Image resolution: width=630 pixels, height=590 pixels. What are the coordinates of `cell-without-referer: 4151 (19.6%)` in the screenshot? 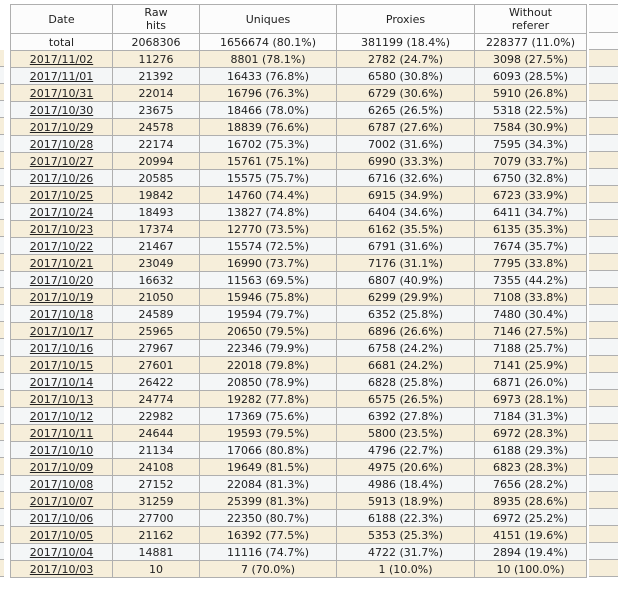 It's located at (530, 535).